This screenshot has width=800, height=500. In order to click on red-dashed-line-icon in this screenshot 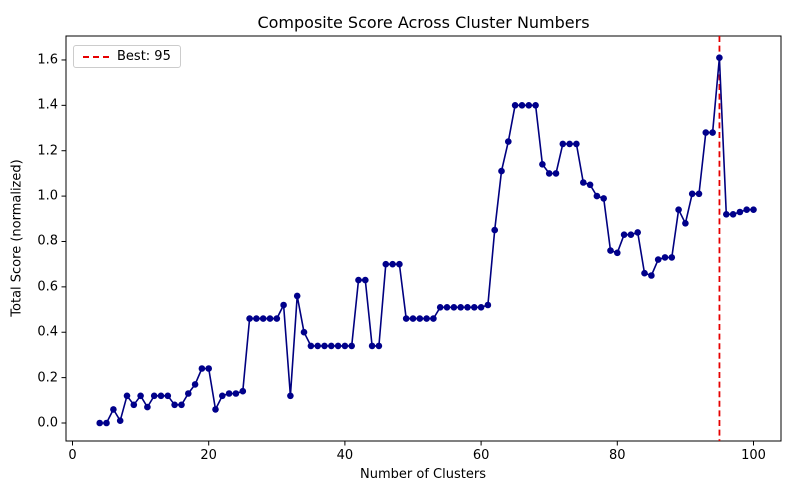, I will do `click(96, 56)`.